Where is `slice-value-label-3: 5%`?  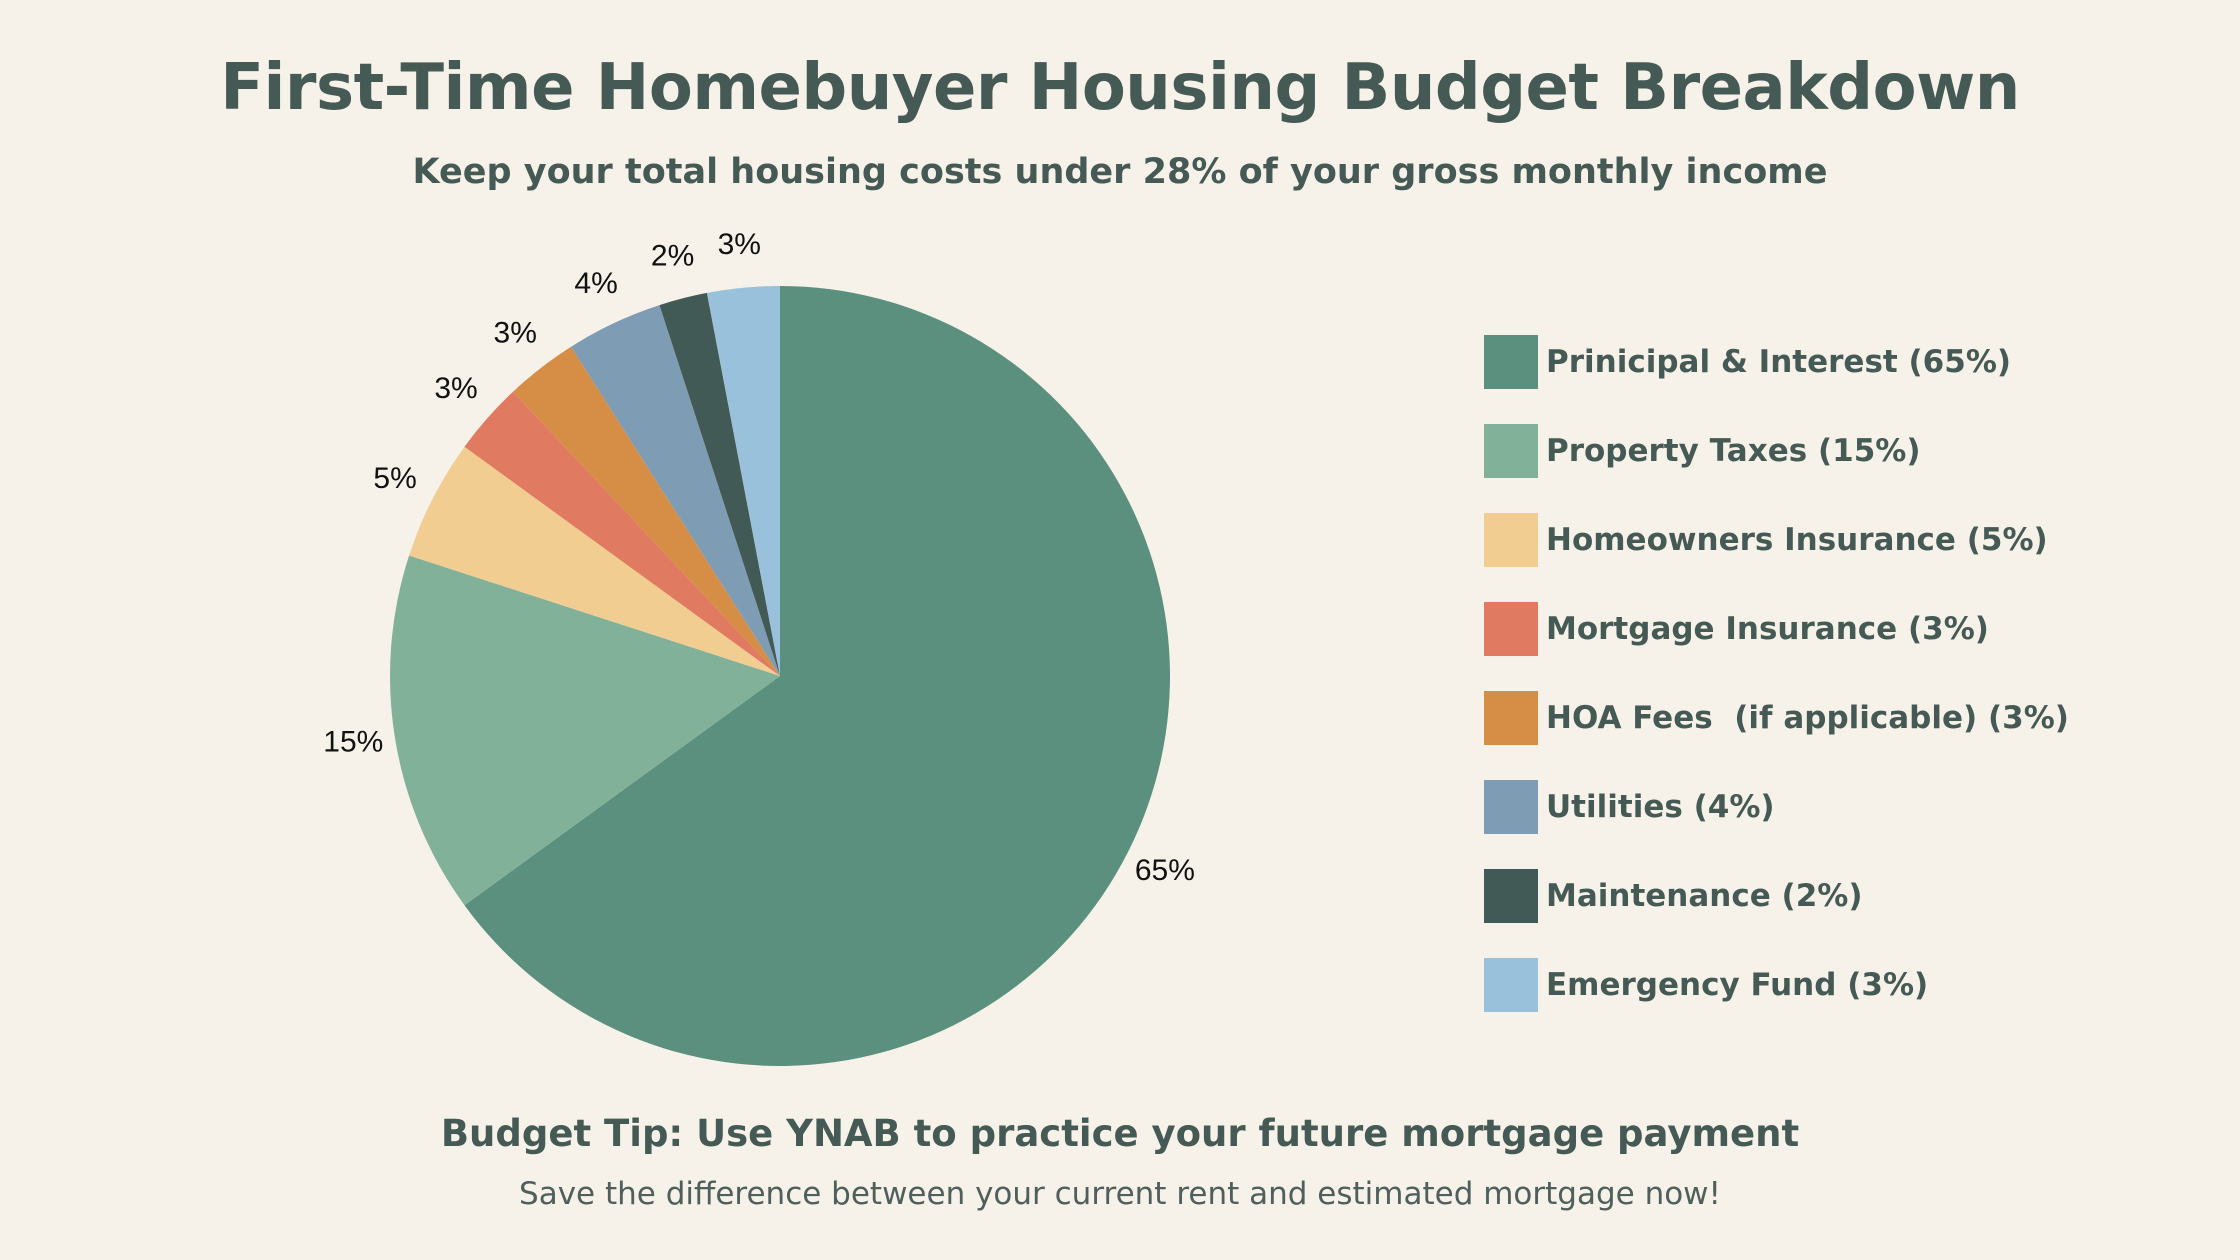 slice-value-label-3: 5% is located at coordinates (394, 478).